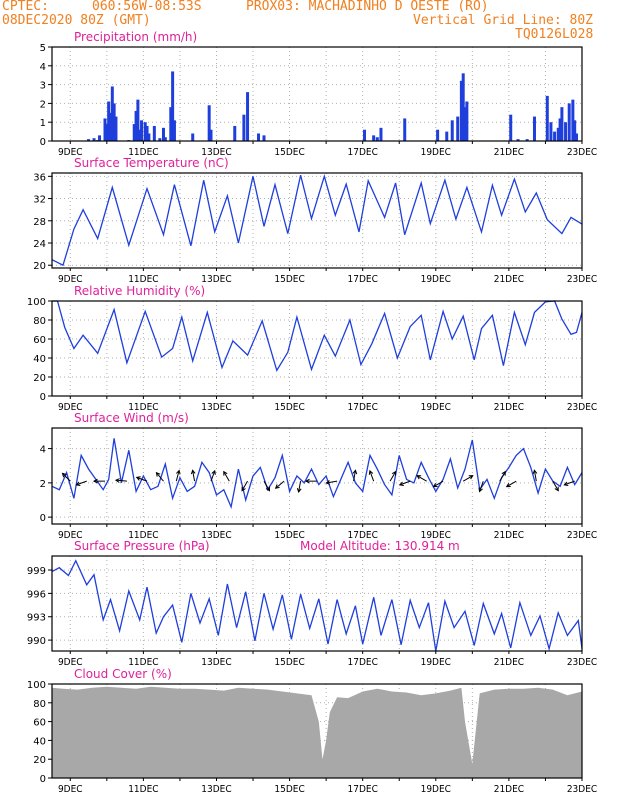 This screenshot has height=800, width=618. Describe the element at coordinates (289, 152) in the screenshot. I see `panel1-xtick-label: 15DEC` at that location.